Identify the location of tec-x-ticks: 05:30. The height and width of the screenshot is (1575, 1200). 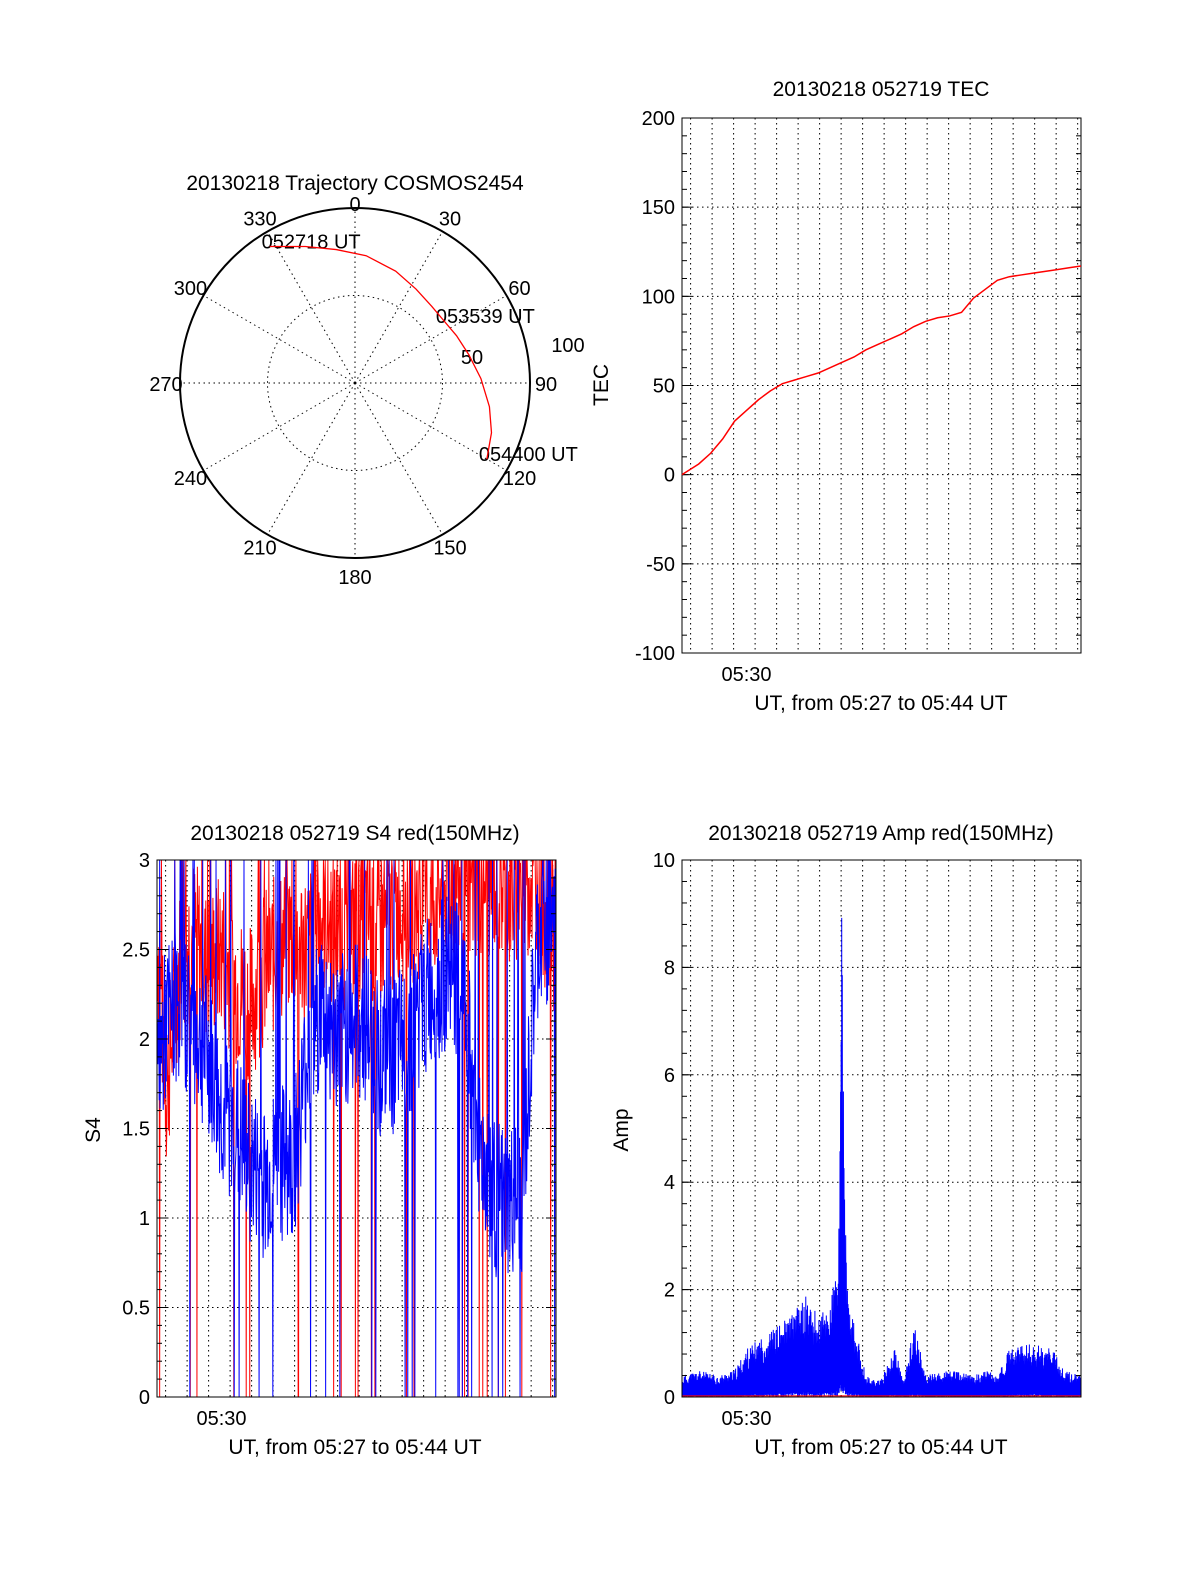
(746, 675).